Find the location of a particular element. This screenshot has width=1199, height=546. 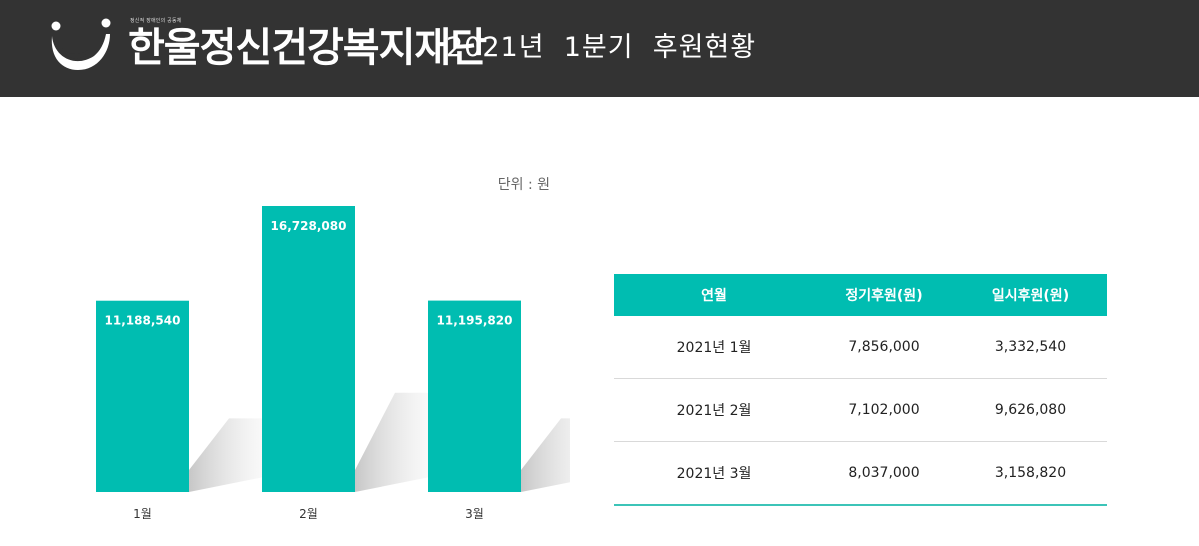

table-row: 2021년 3월 8,037,000 3,158,820 is located at coordinates (860, 473).